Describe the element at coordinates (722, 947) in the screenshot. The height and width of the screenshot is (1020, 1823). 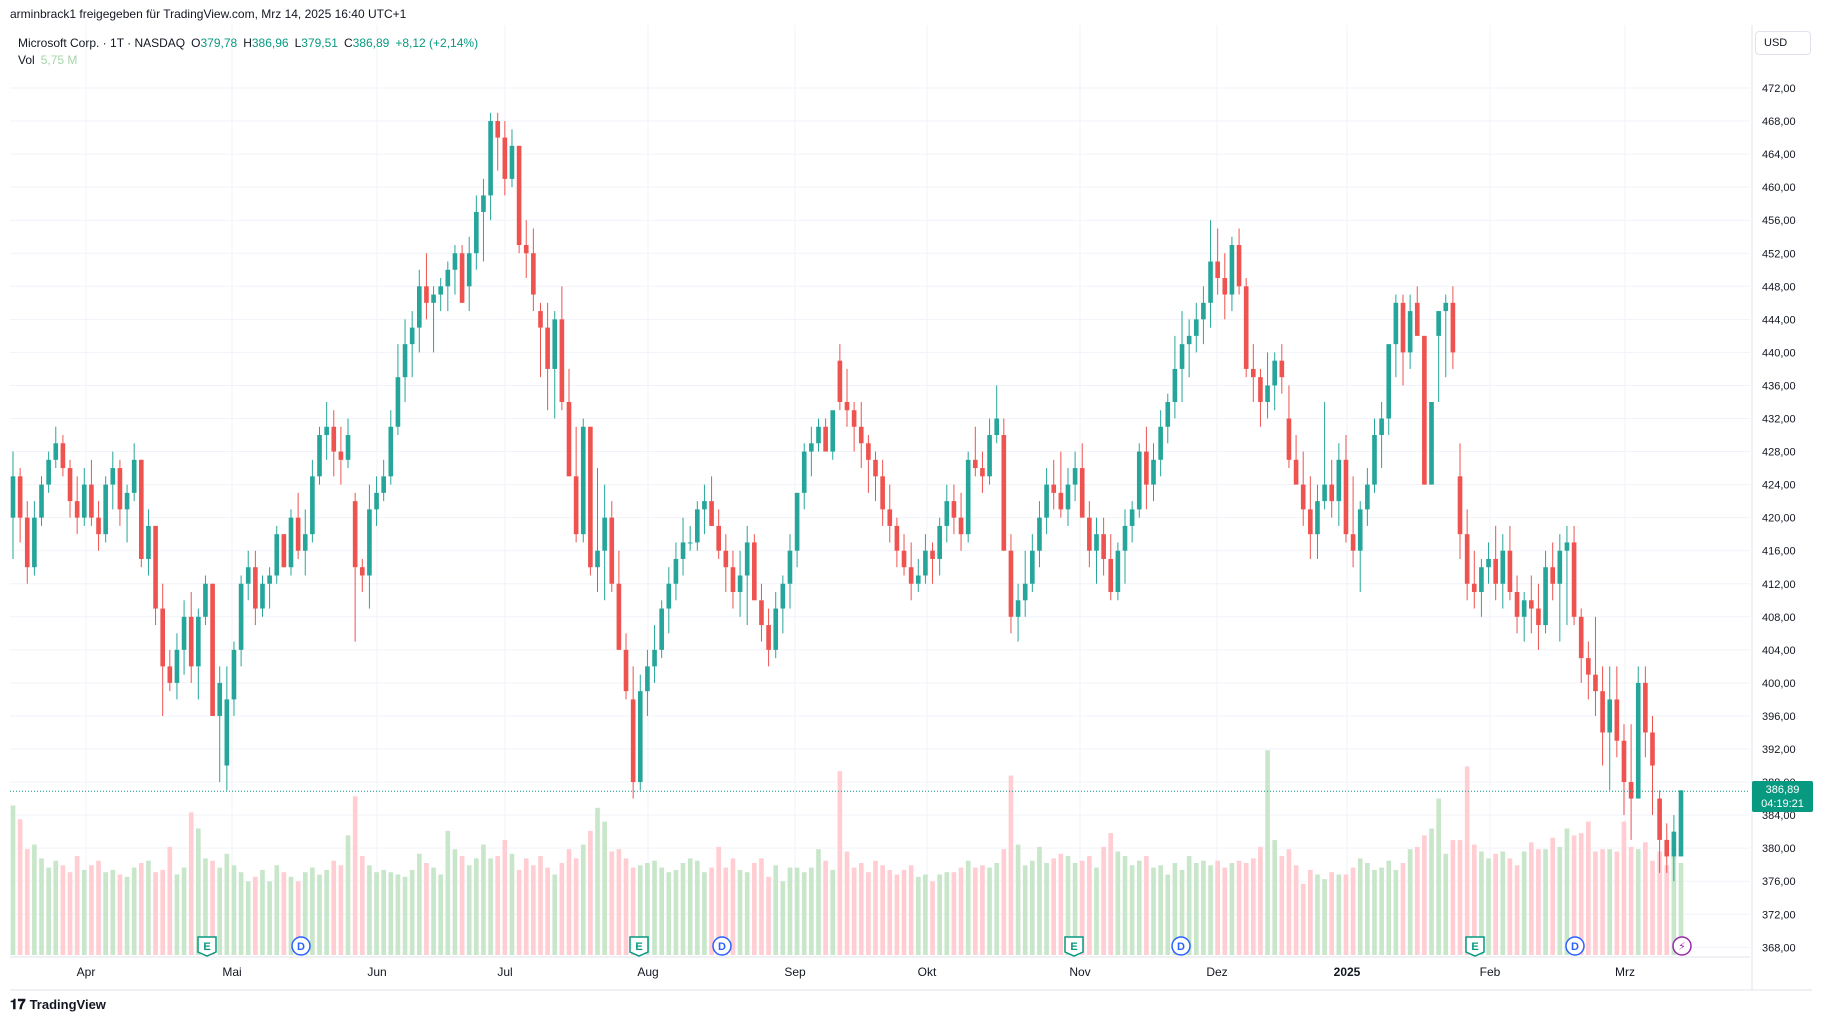
I see `dividend-marker: D` at that location.